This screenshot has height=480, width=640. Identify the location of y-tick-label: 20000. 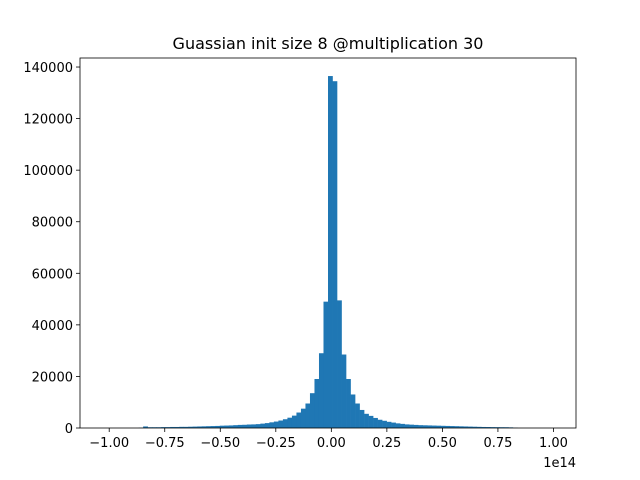
(52, 377).